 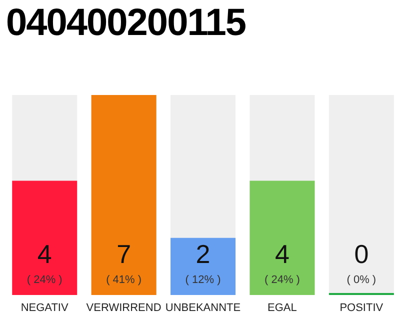 What do you see at coordinates (126, 23) in the screenshot?
I see `chart-title: 040400200115` at bounding box center [126, 23].